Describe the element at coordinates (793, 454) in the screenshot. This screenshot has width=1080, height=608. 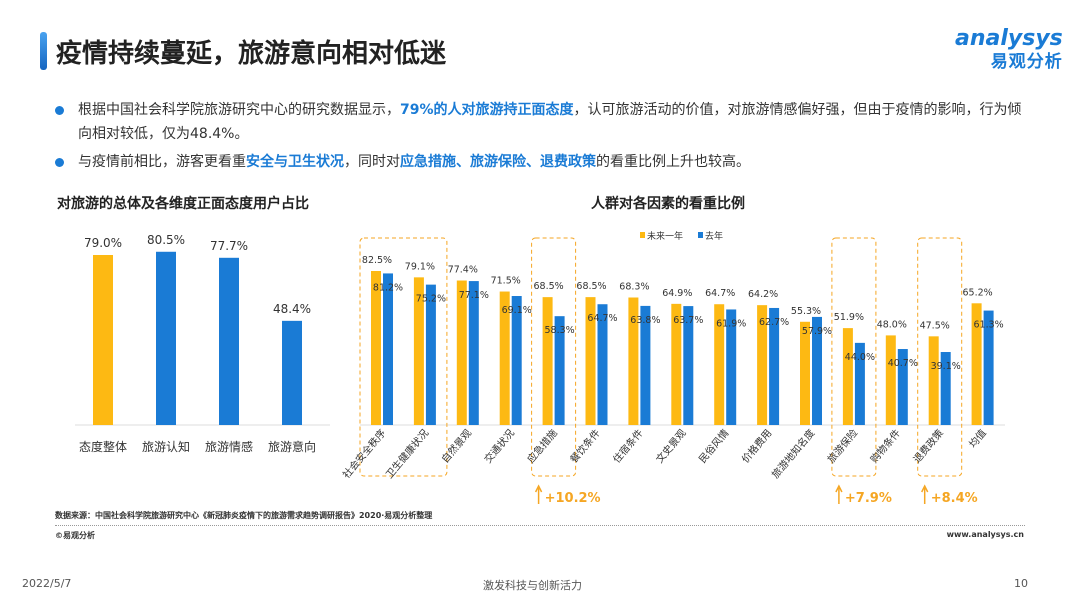
I see `category-label: 旅游地知名度` at that location.